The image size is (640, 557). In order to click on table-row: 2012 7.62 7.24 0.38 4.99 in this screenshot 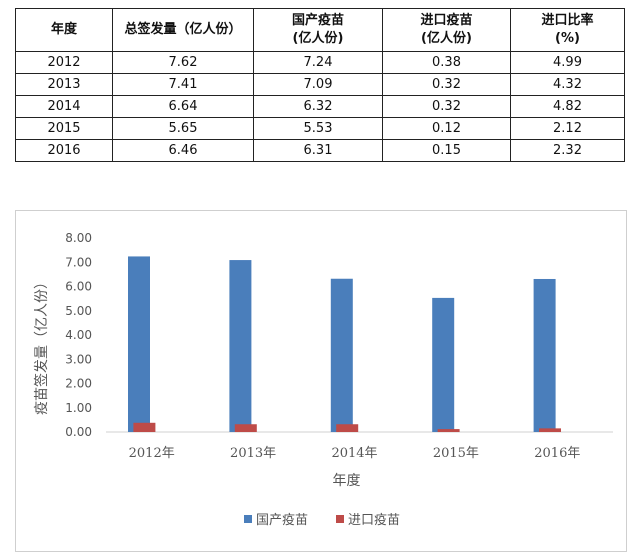, I will do `click(320, 62)`.